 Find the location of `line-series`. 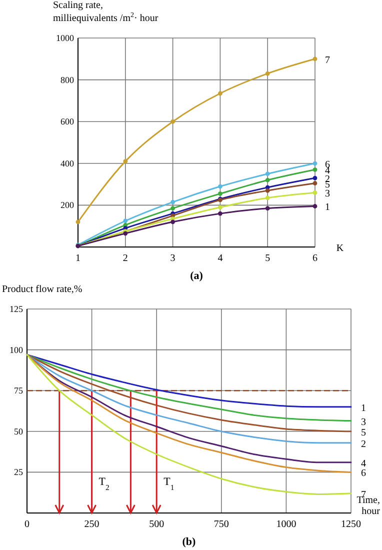

line-series is located at coordinates (189, 381).